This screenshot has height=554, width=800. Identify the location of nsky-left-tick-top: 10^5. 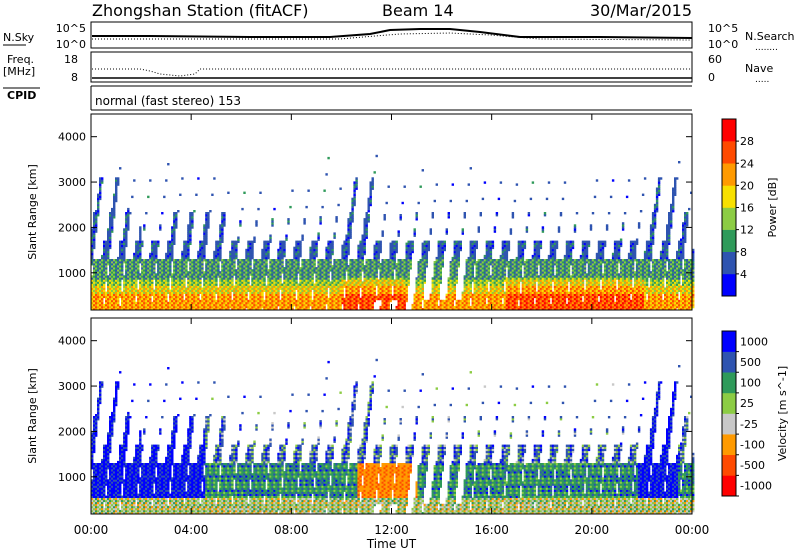
(71, 28).